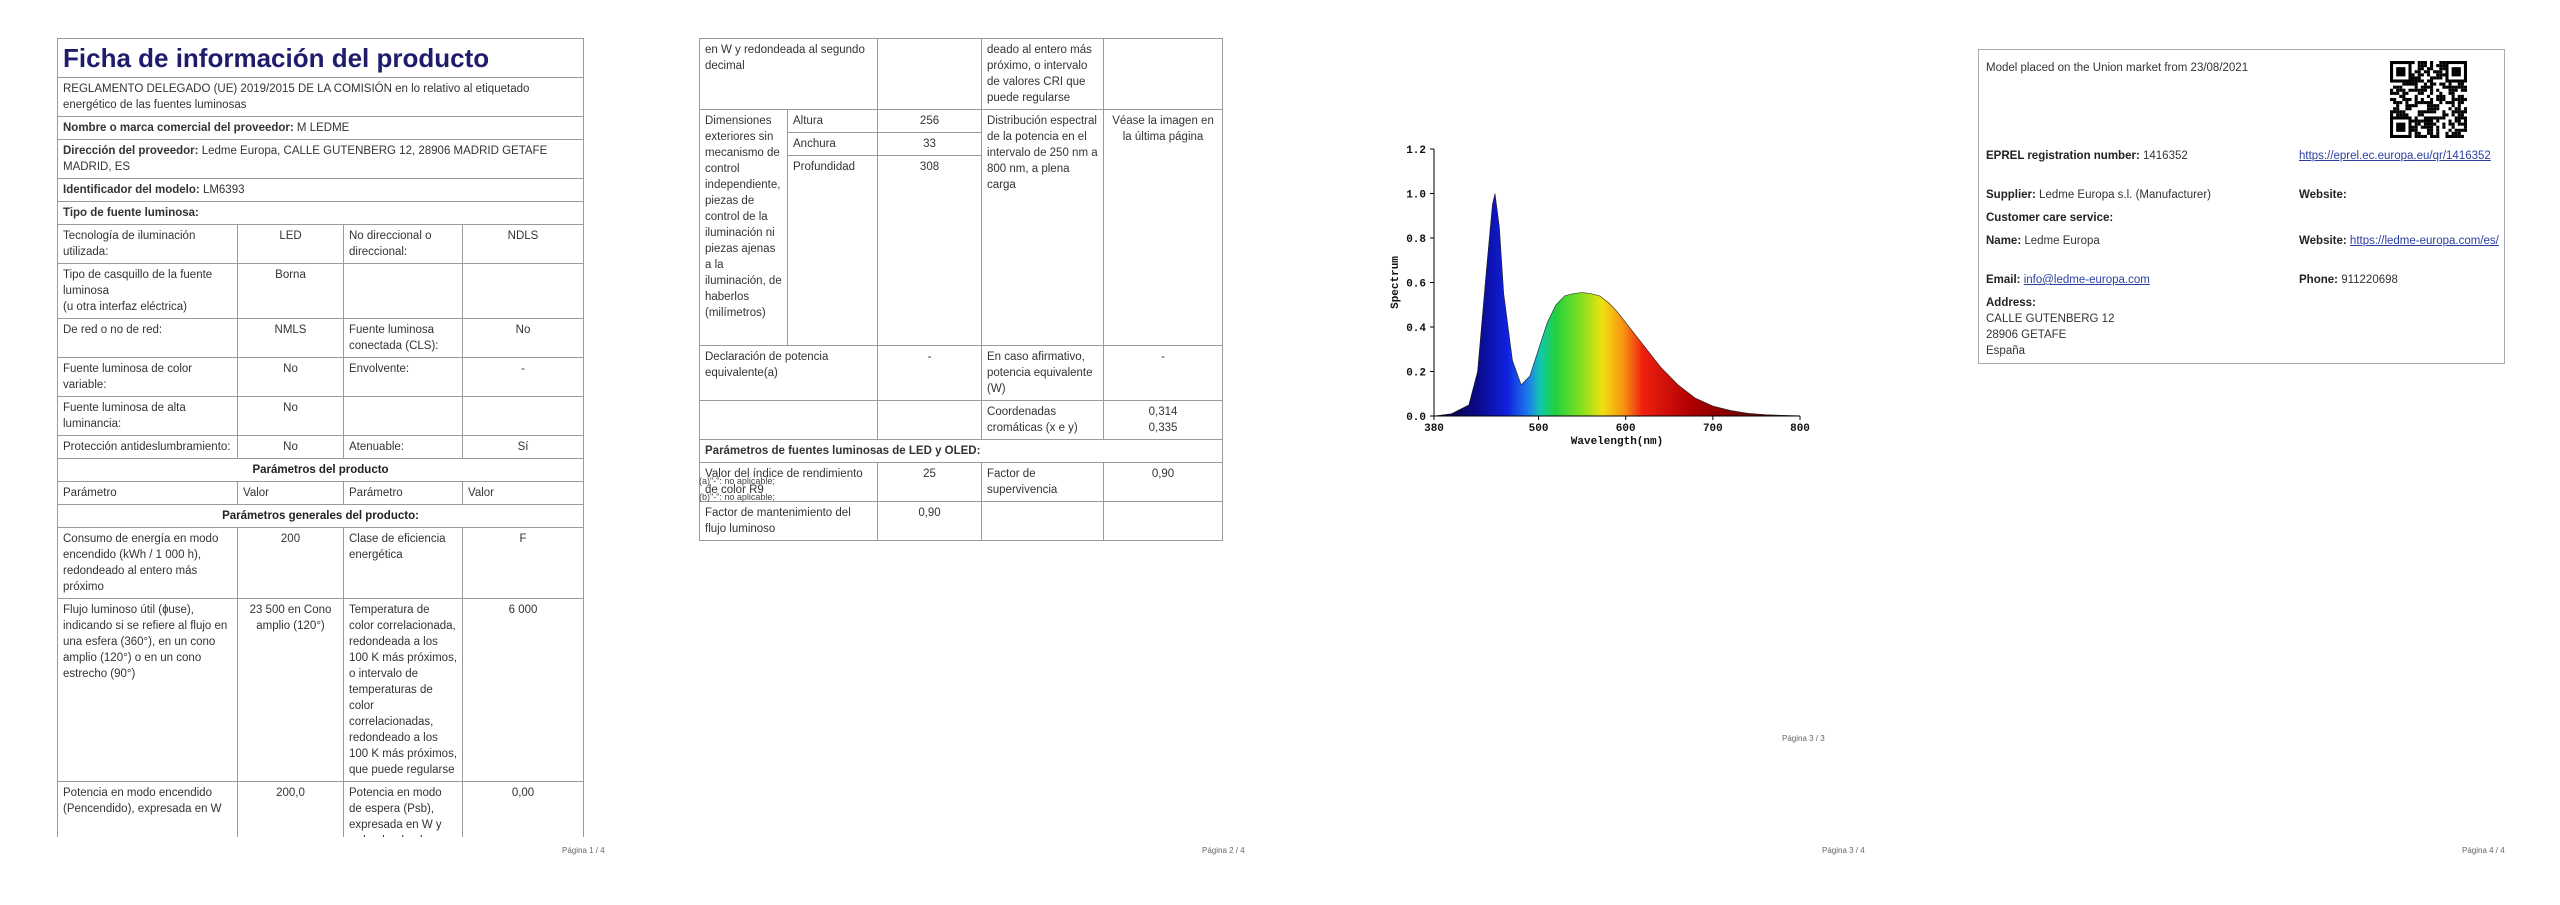 This screenshot has height=905, width=2560. Describe the element at coordinates (2318, 280) in the screenshot. I see `field-label: Phone:` at that location.